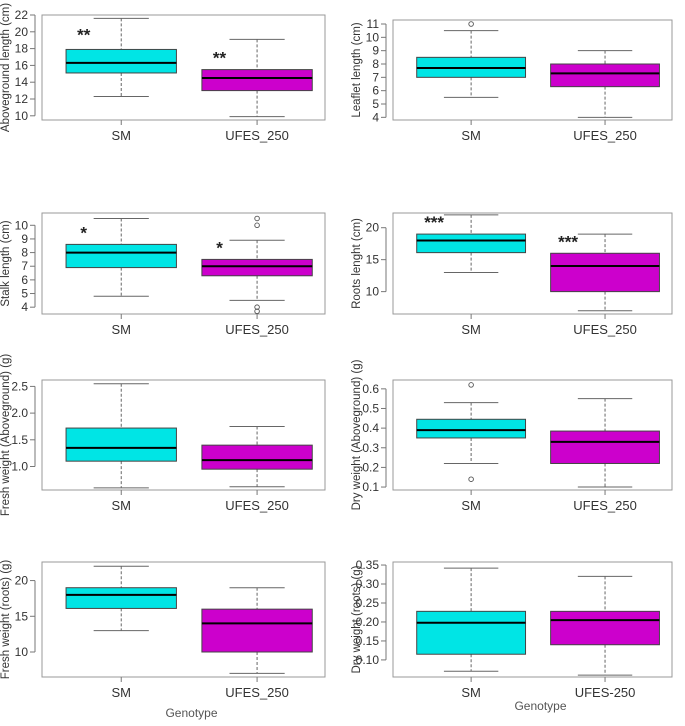 This screenshot has width=685, height=726. What do you see at coordinates (370, 389) in the screenshot?
I see `y-tick-label: 0.6` at bounding box center [370, 389].